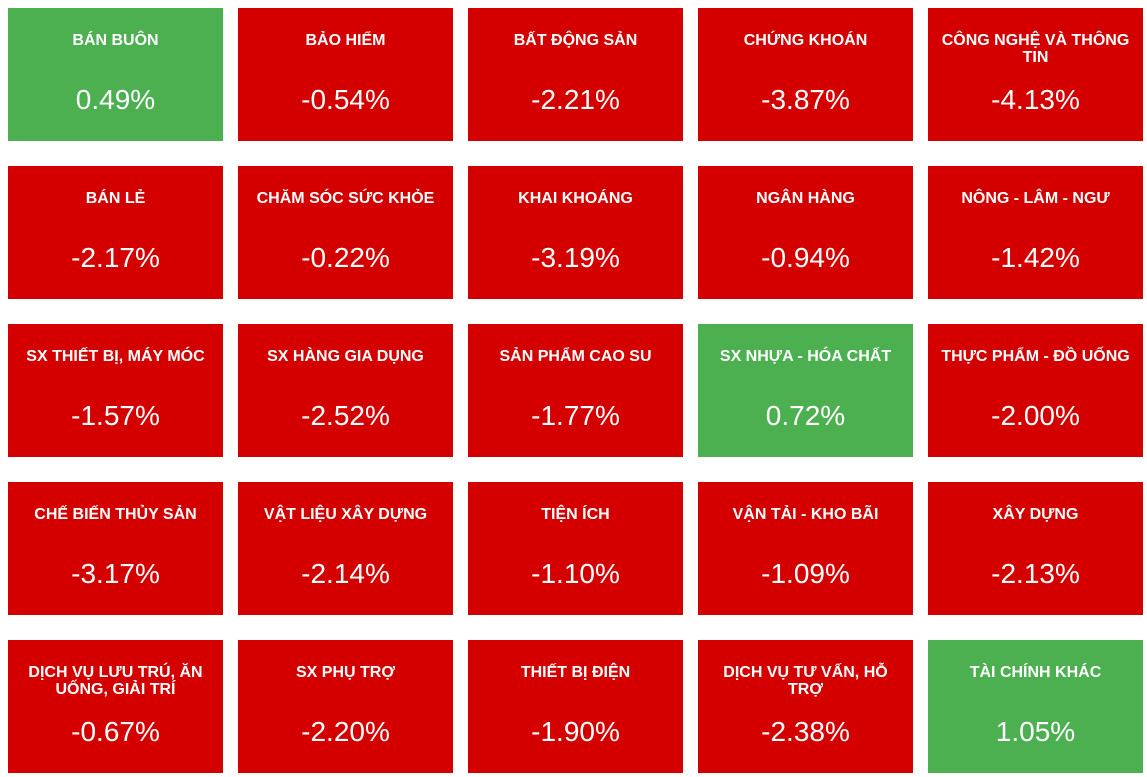 Image resolution: width=1147 pixels, height=777 pixels. I want to click on sector-tile: TÀI CHÍNH KHÁC 1.05%, so click(1035, 706).